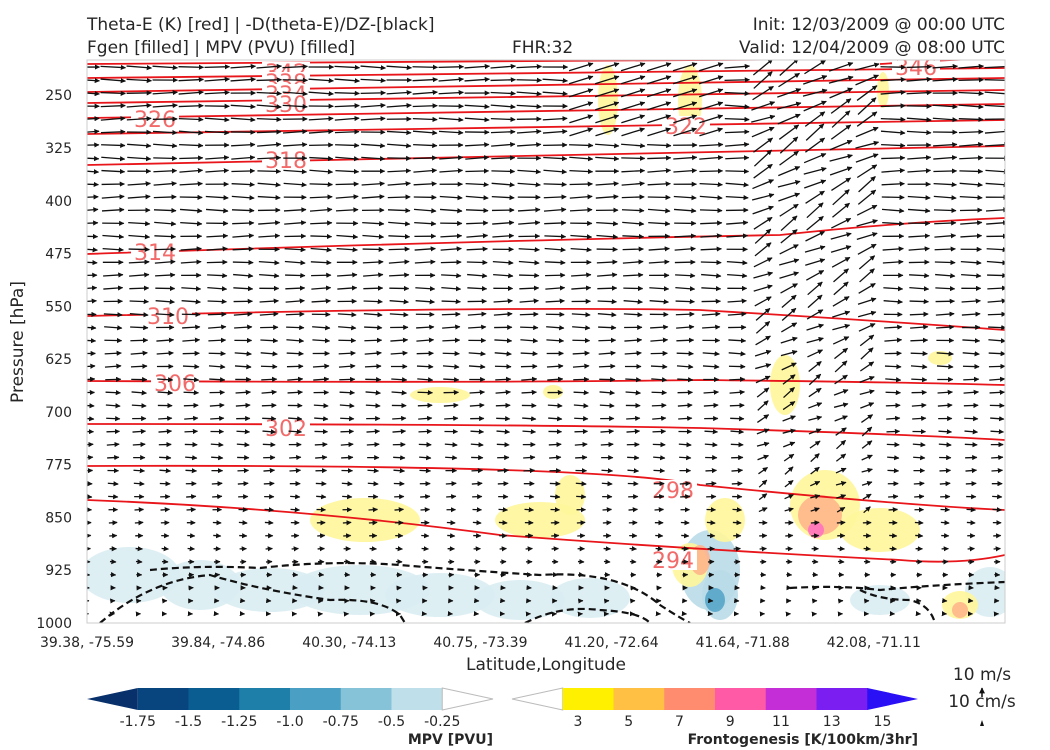 The image size is (1050, 750). I want to click on mpv-fill-core, so click(715, 600).